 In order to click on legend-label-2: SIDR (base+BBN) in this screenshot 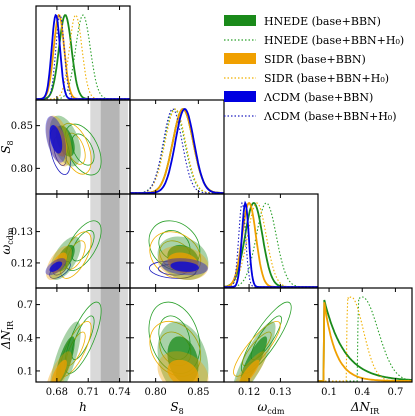, I will do `click(315, 59)`.